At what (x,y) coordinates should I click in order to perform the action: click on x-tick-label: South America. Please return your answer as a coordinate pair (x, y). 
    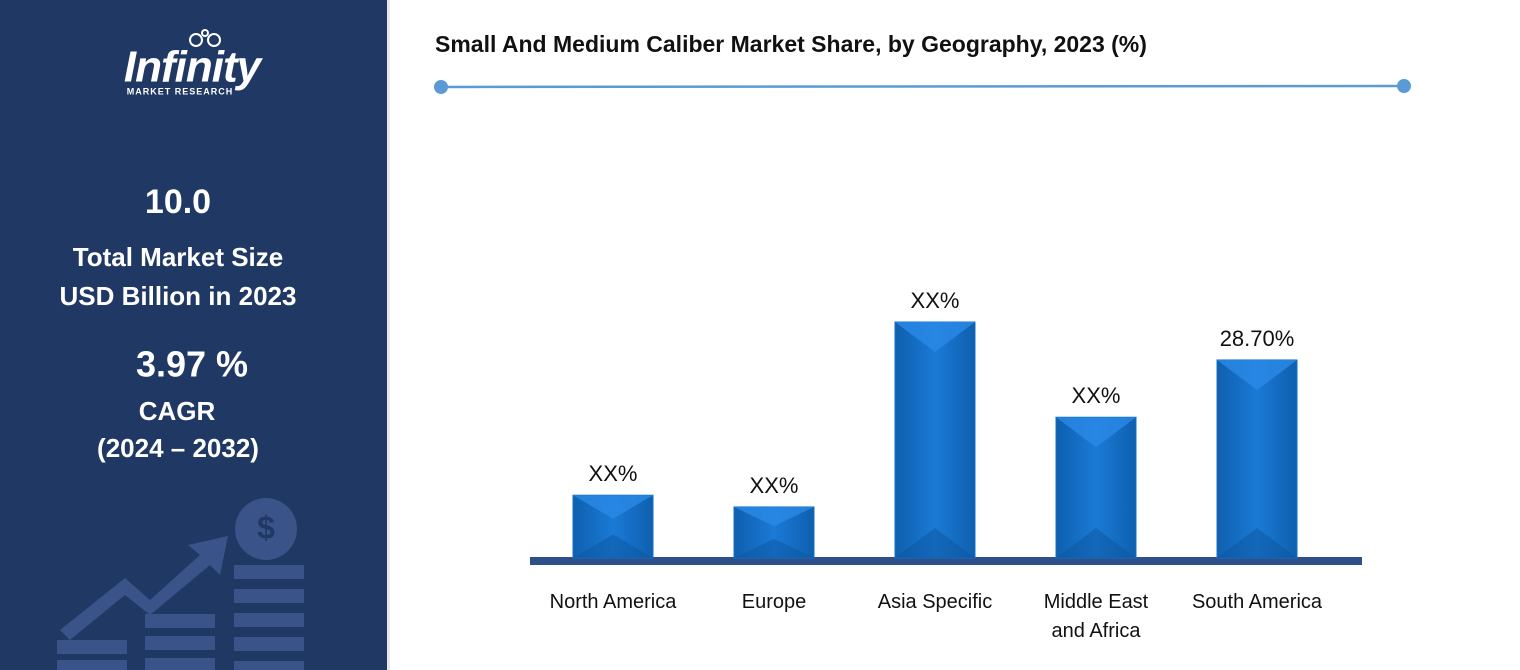
    Looking at the image, I should click on (1257, 602).